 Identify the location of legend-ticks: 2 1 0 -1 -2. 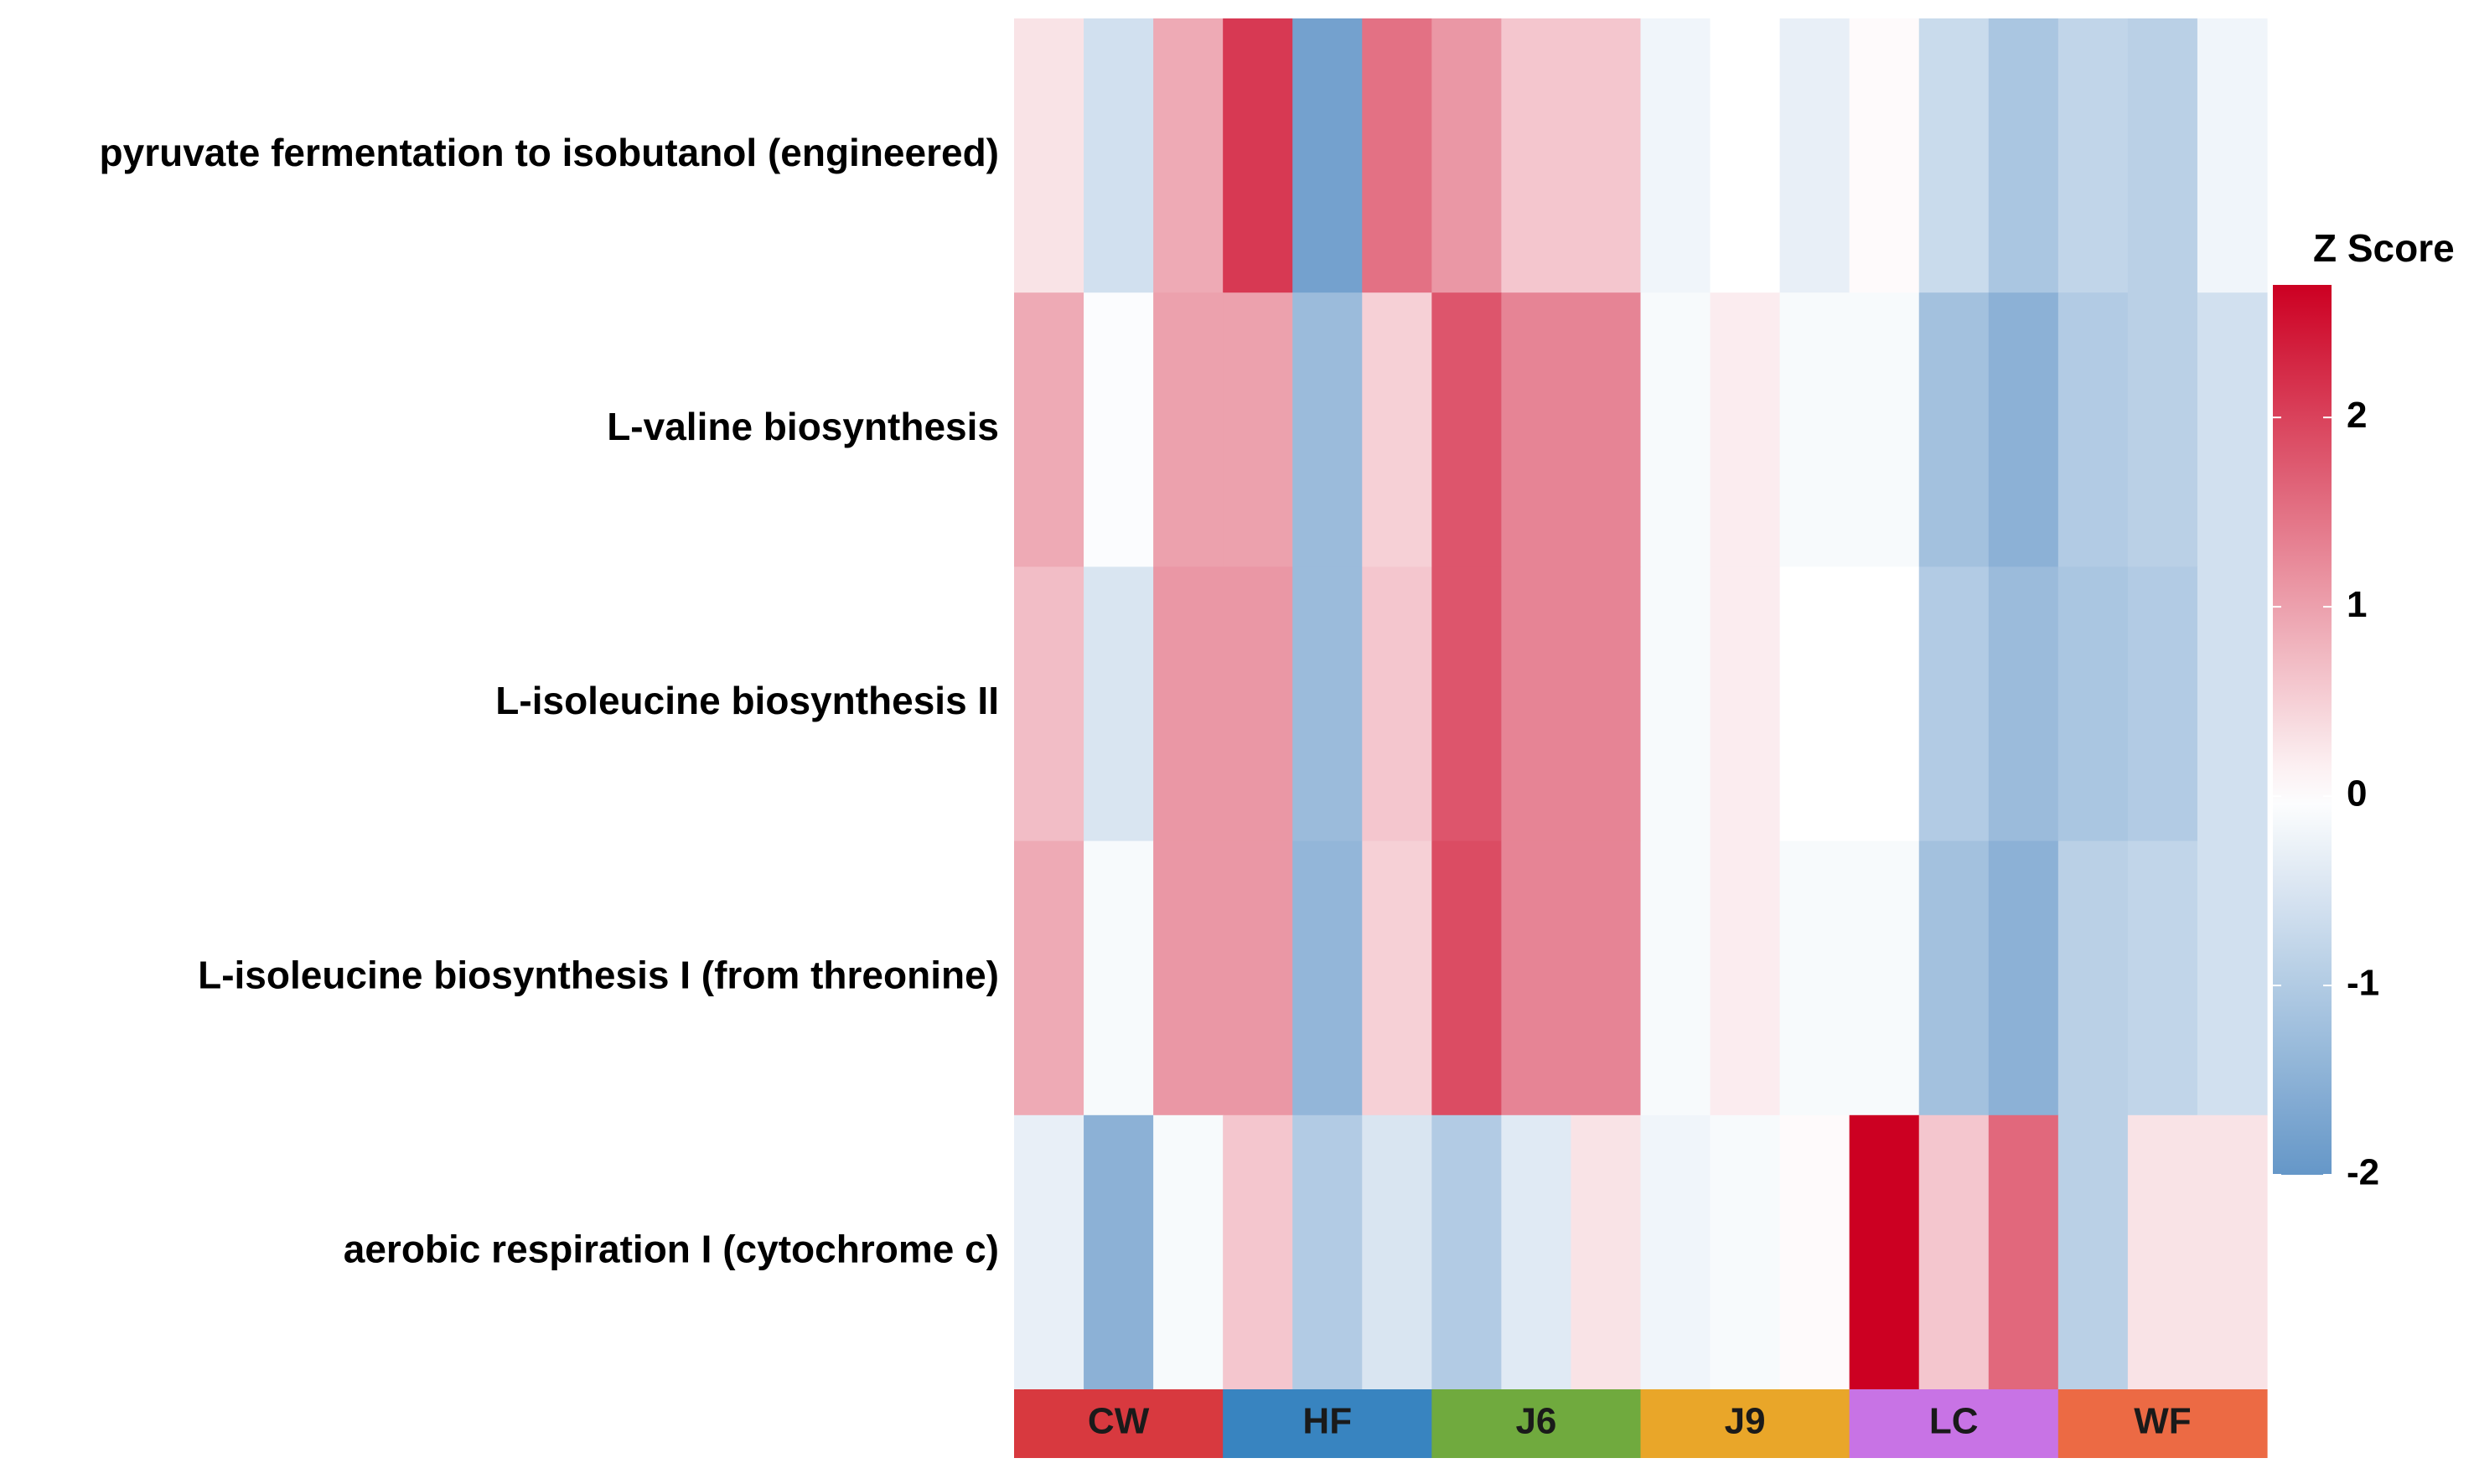
(2326, 794).